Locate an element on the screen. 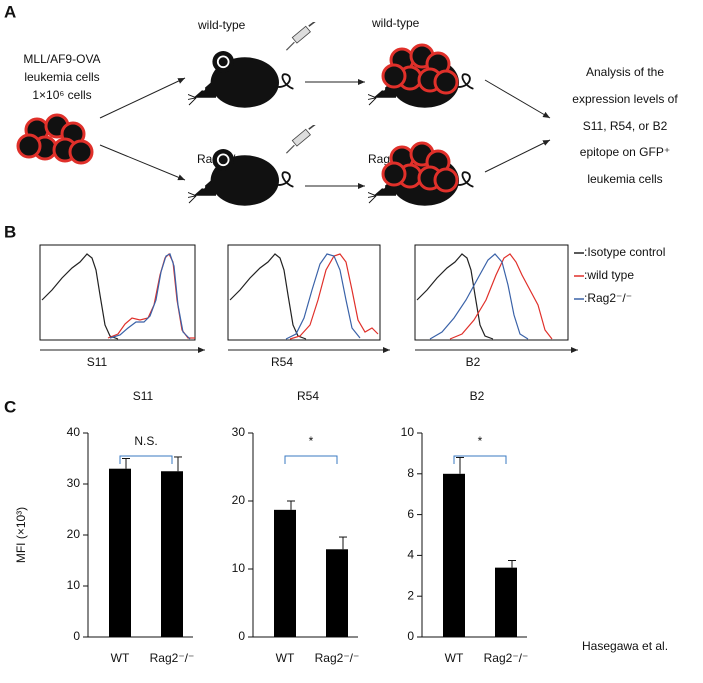 Image resolution: width=703 pixels, height=683 pixels. y-tick-label: 6 is located at coordinates (410, 514).